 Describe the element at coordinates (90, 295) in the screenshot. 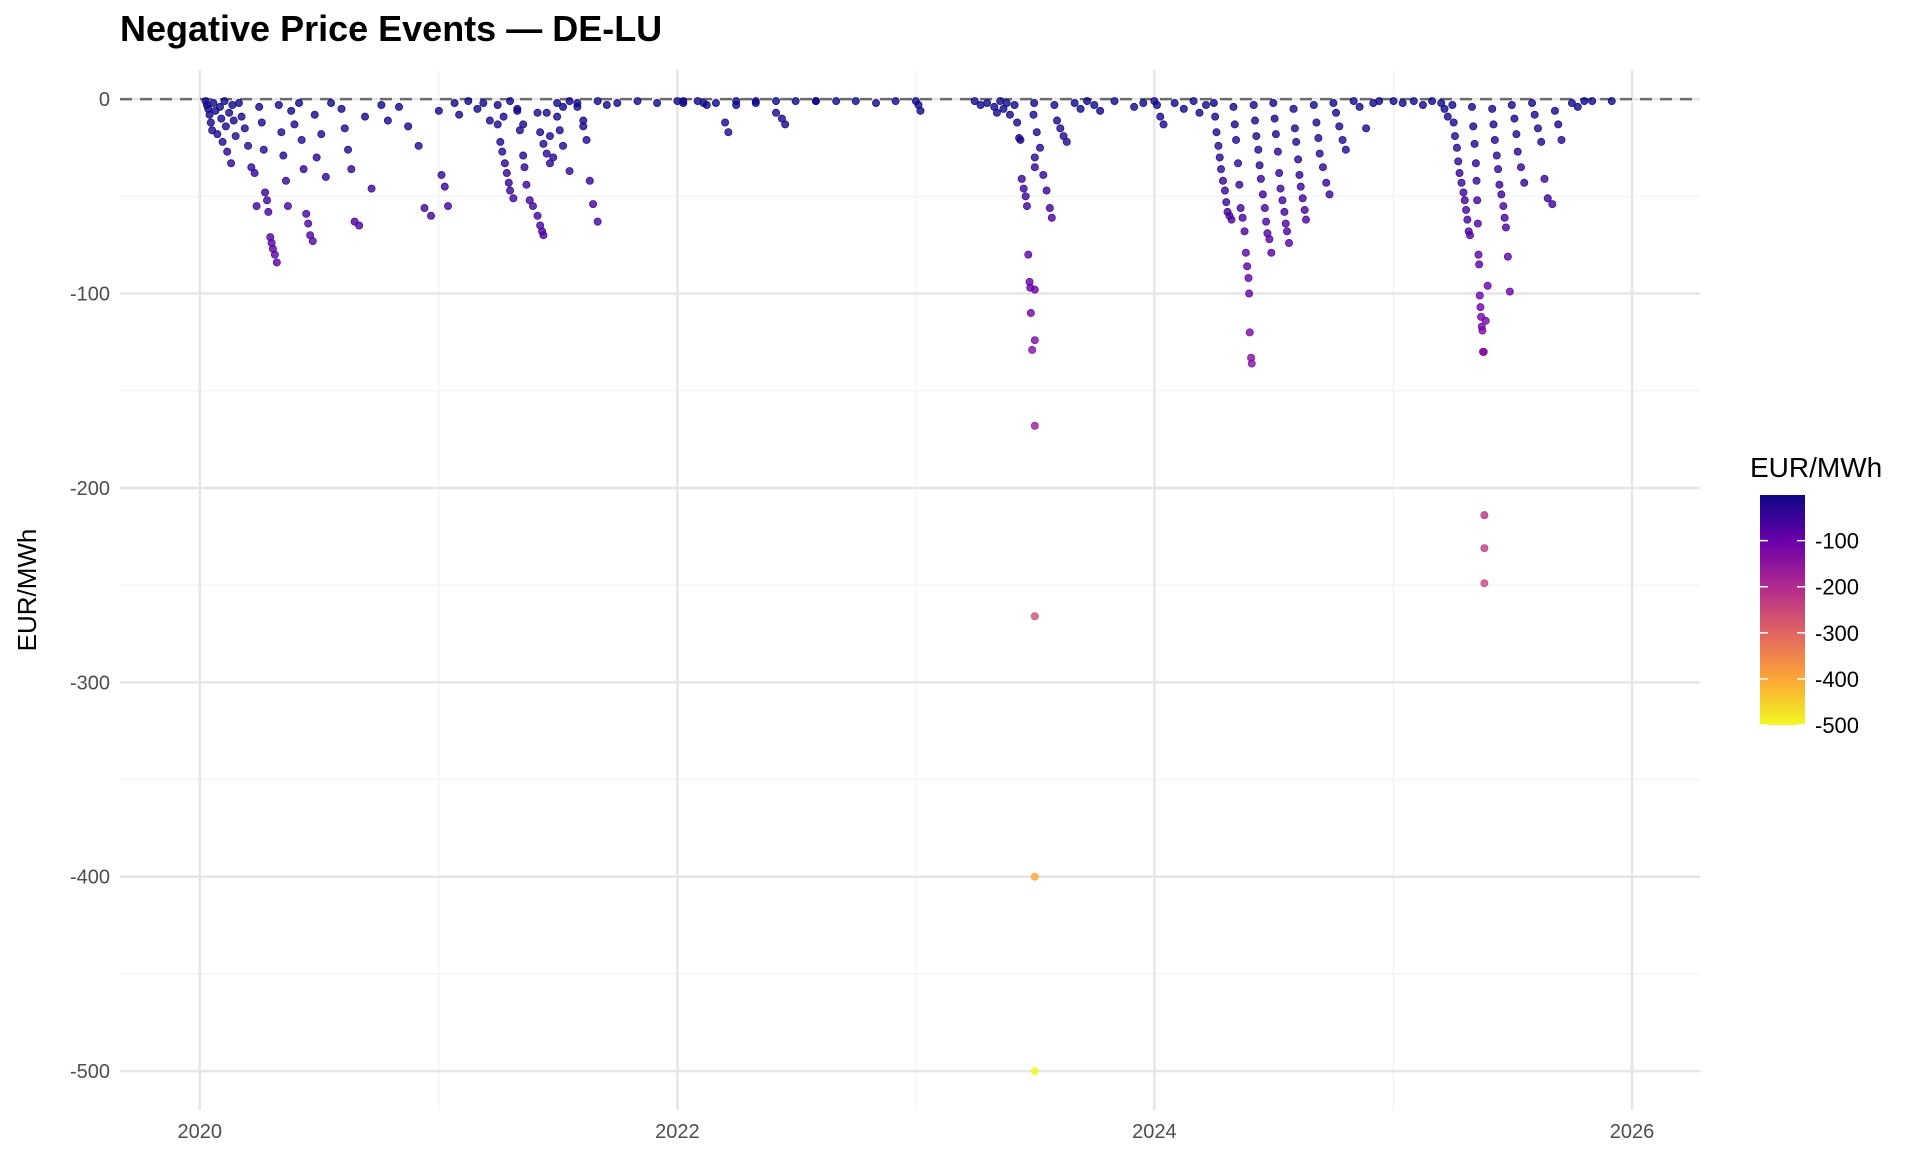

I see `y-tick-label: -100` at that location.